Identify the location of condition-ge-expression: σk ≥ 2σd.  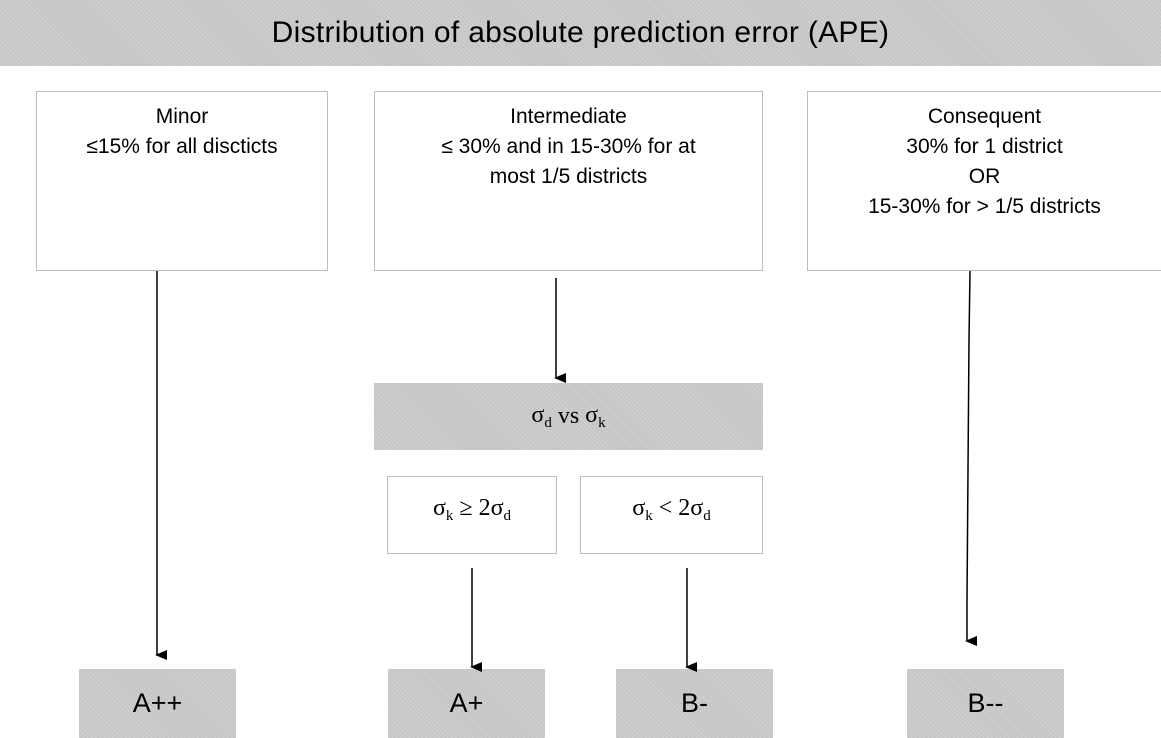
(472, 510).